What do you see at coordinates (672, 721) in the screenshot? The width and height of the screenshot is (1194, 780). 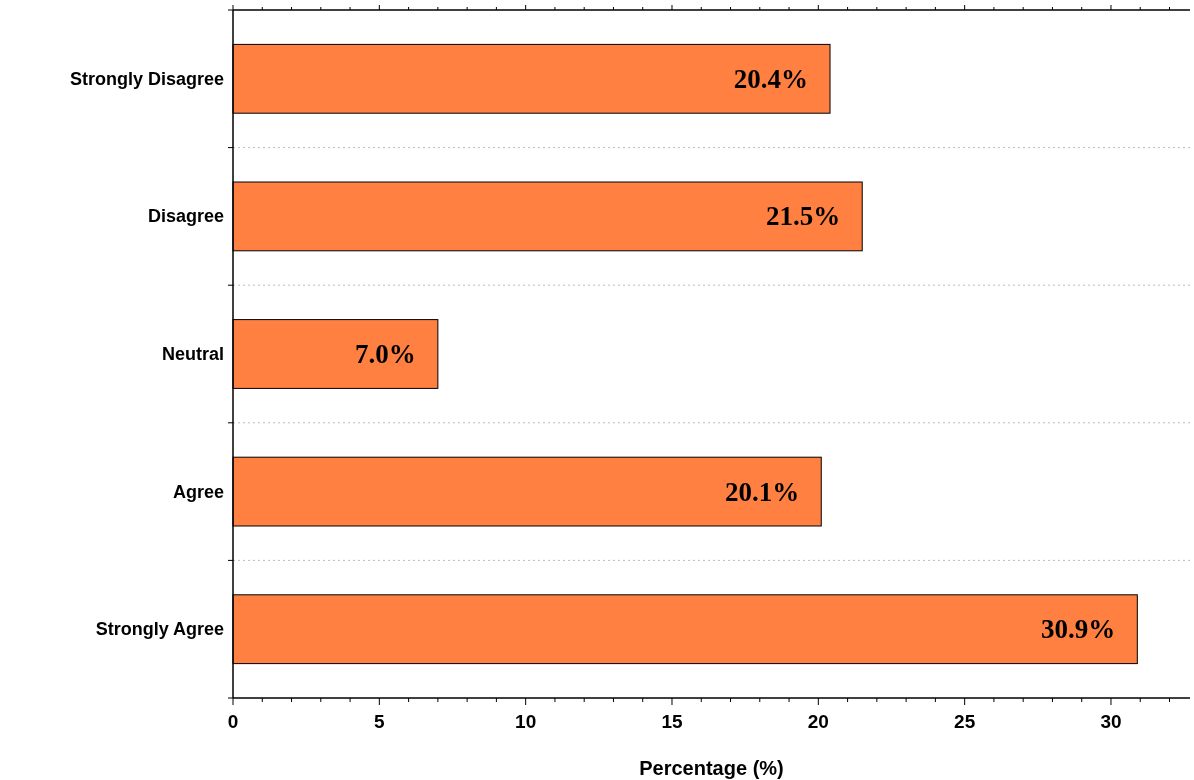 I see `x-tick-label: 15` at bounding box center [672, 721].